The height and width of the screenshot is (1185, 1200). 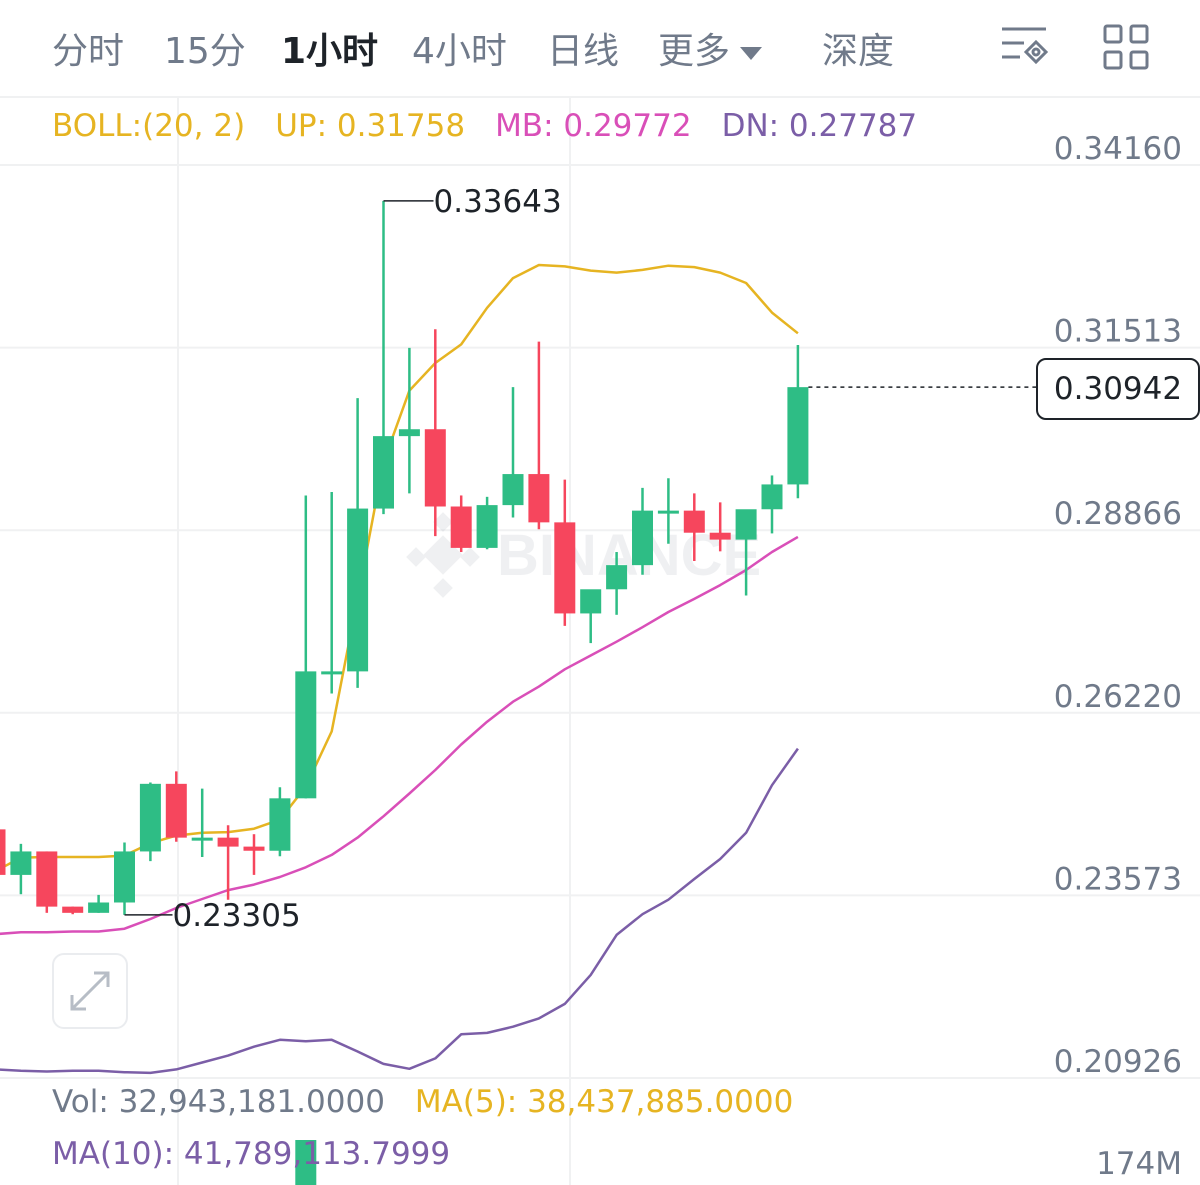 What do you see at coordinates (694, 51) in the screenshot?
I see `tab-more-label: 更多` at bounding box center [694, 51].